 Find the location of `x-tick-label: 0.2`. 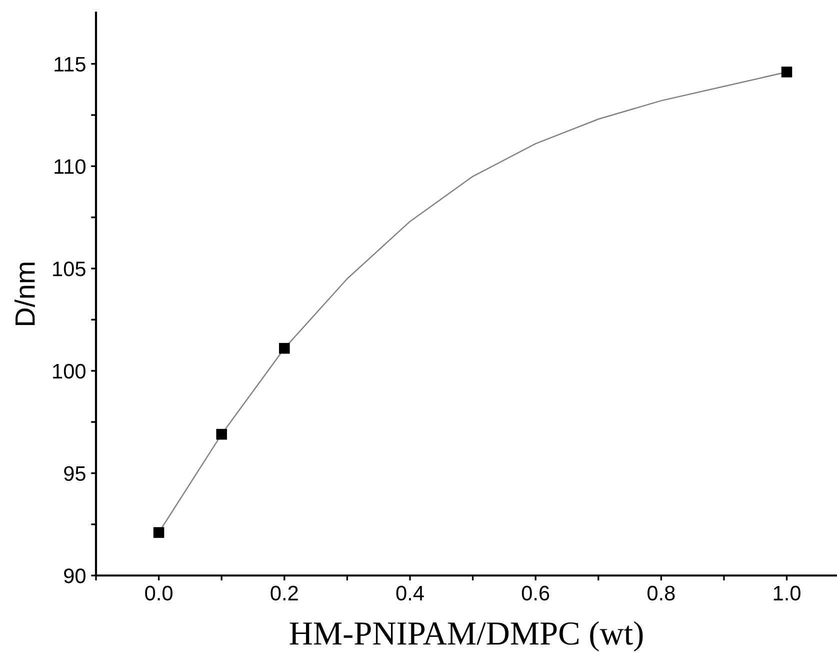

x-tick-label: 0.2 is located at coordinates (284, 593).